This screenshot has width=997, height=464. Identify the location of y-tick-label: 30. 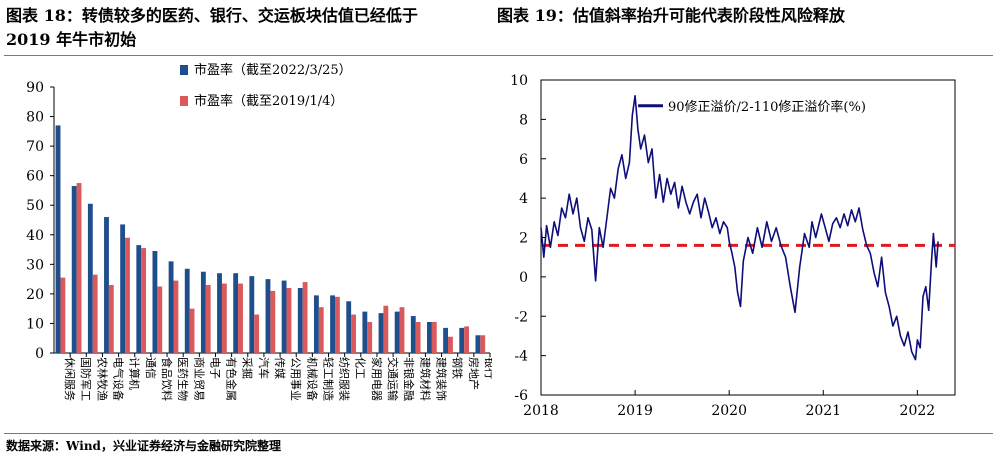
(35, 265).